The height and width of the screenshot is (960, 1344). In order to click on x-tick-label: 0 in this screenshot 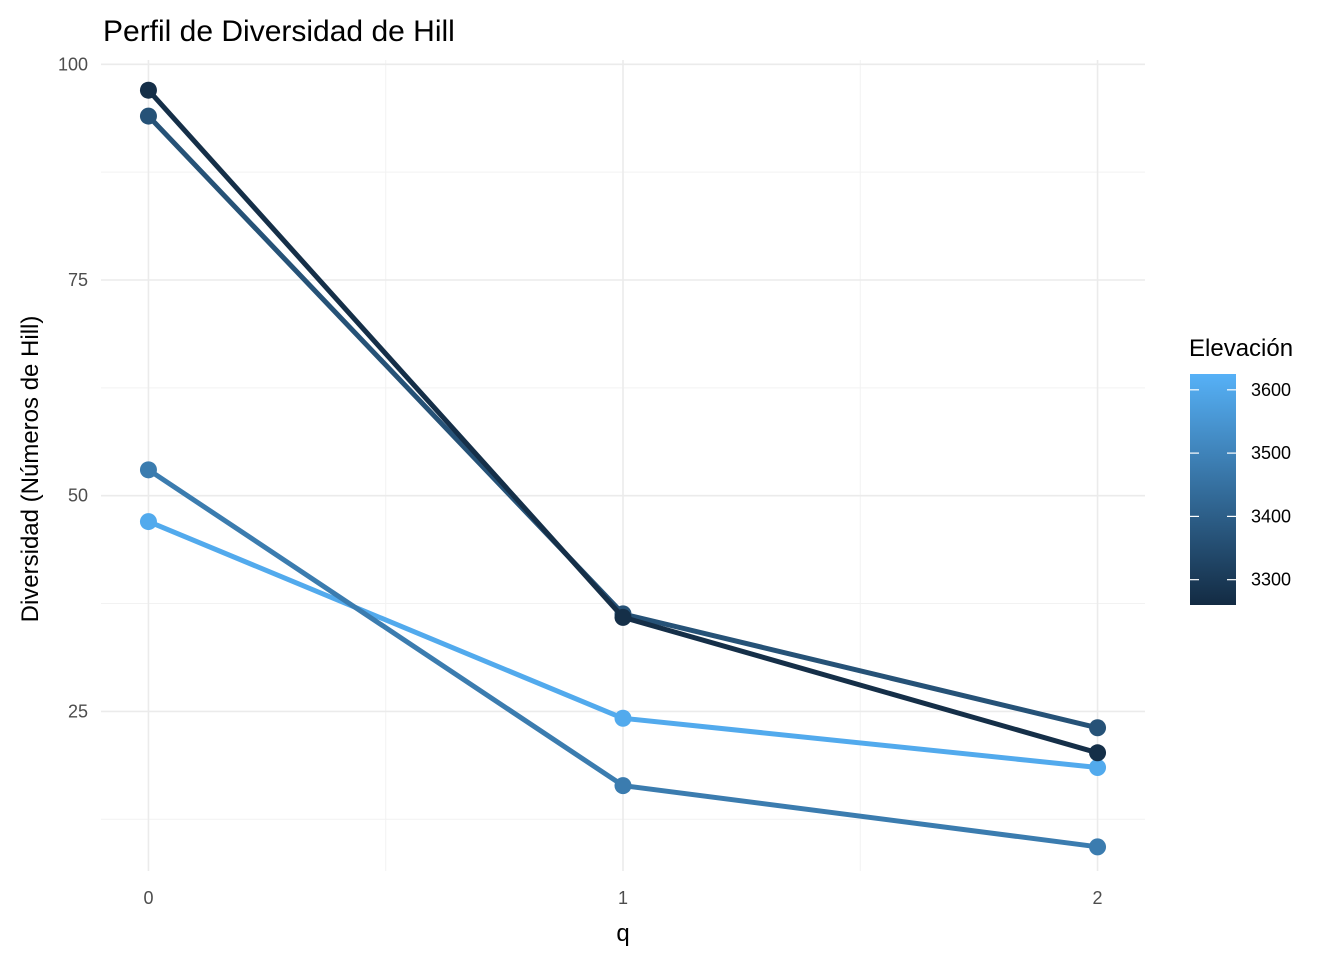, I will do `click(148, 898)`.